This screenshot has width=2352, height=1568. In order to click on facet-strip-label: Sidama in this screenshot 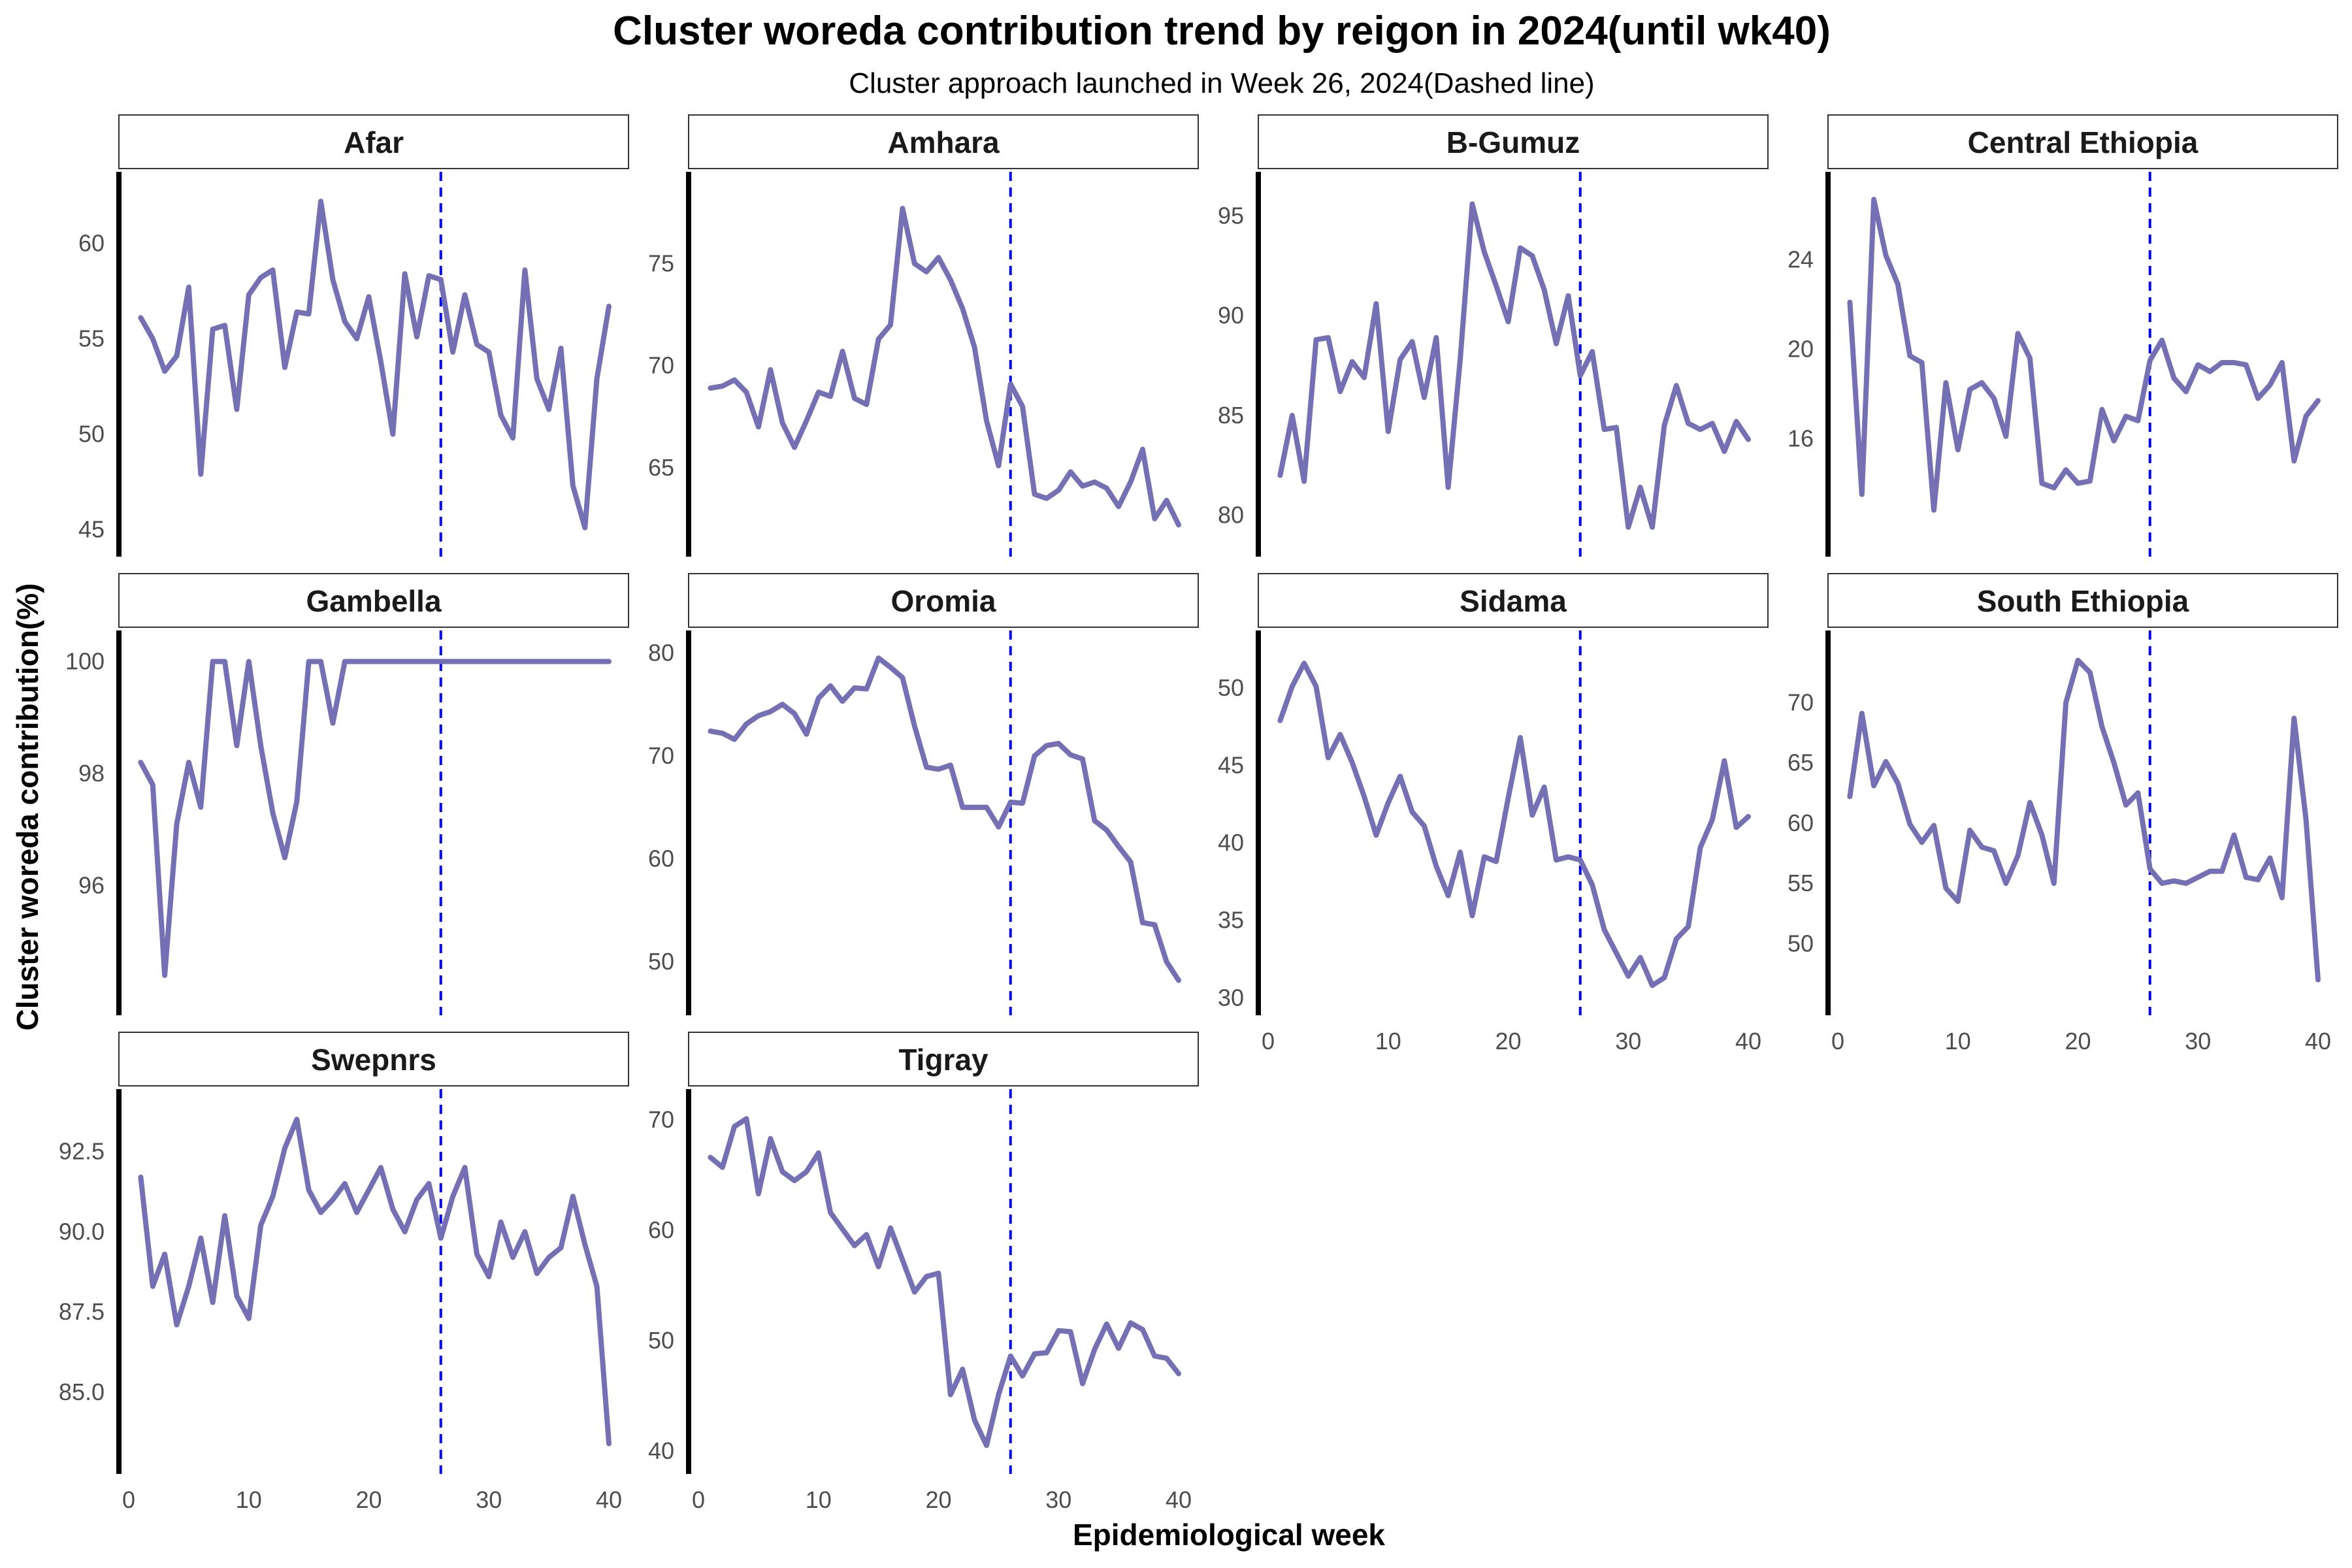, I will do `click(1513, 601)`.